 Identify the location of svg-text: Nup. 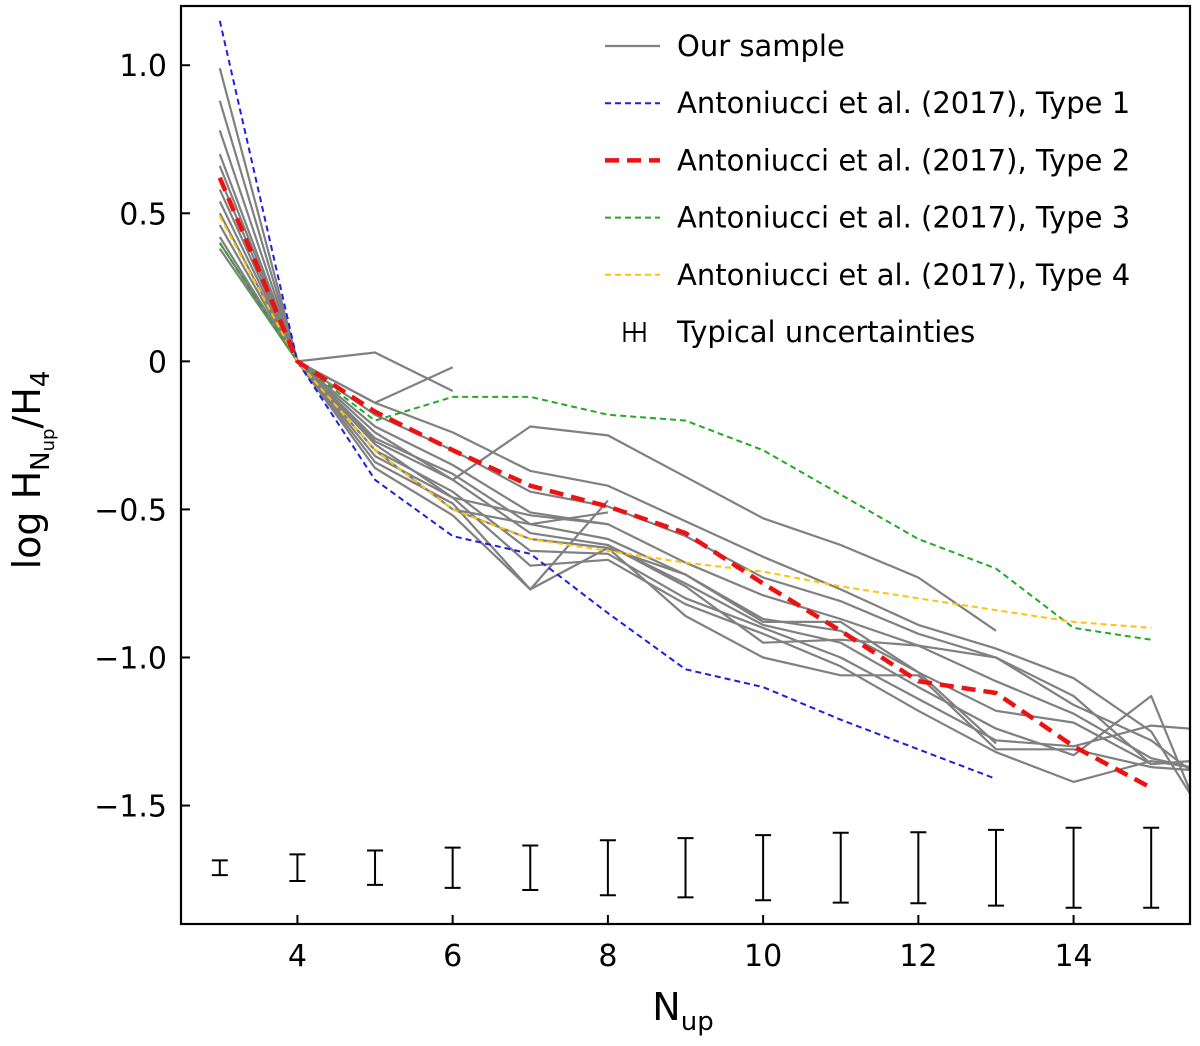
(682, 1011).